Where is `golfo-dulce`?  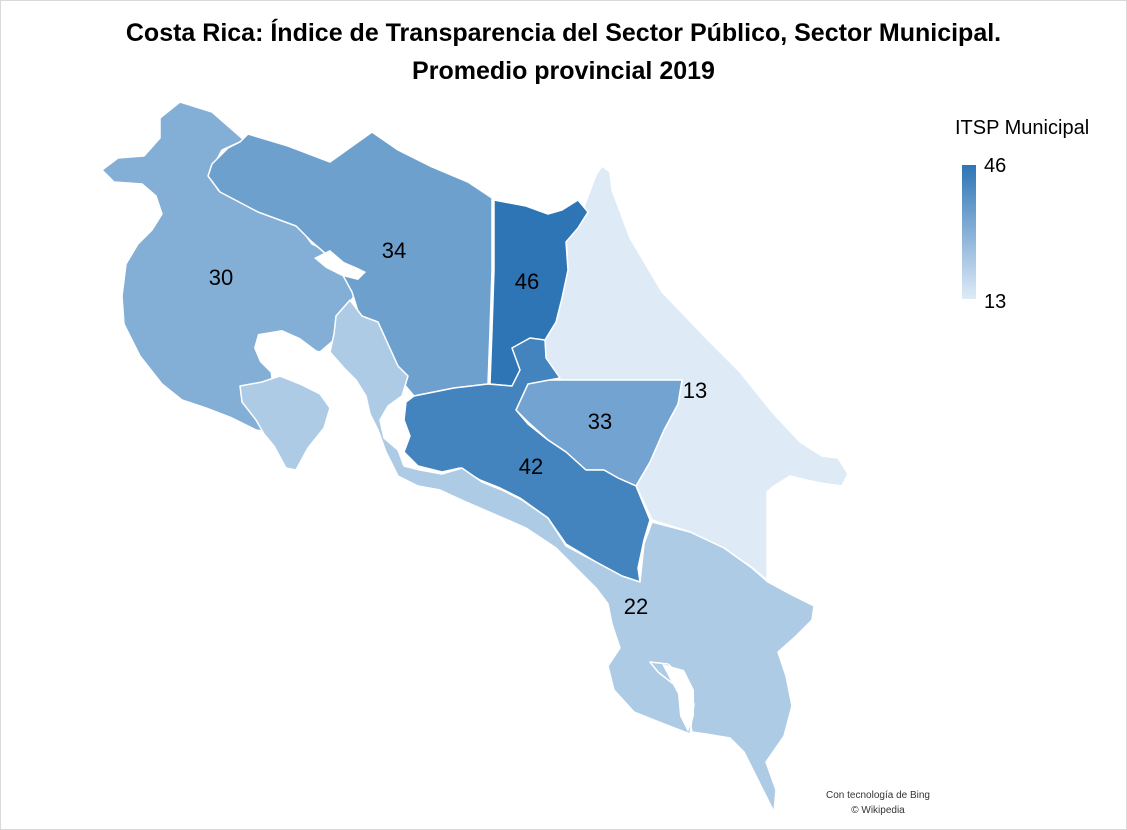
golfo-dulce is located at coordinates (678, 698).